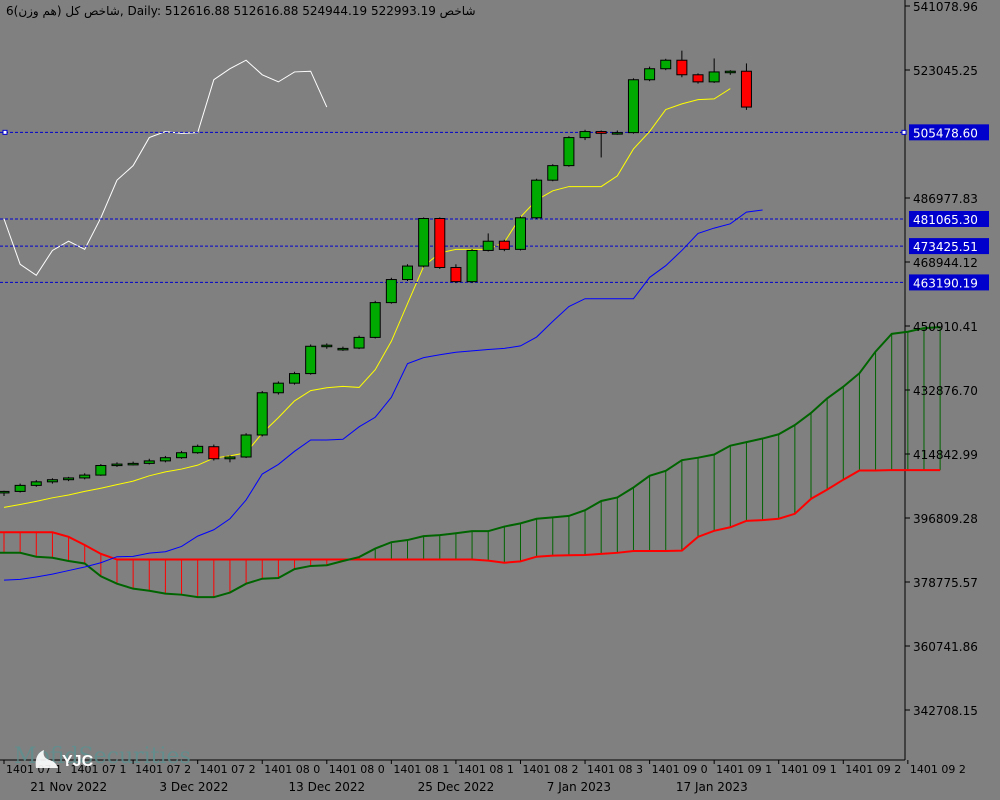 The image size is (1000, 800). Describe the element at coordinates (945, 455) in the screenshot. I see `price-tick-label: 414842.99` at that location.